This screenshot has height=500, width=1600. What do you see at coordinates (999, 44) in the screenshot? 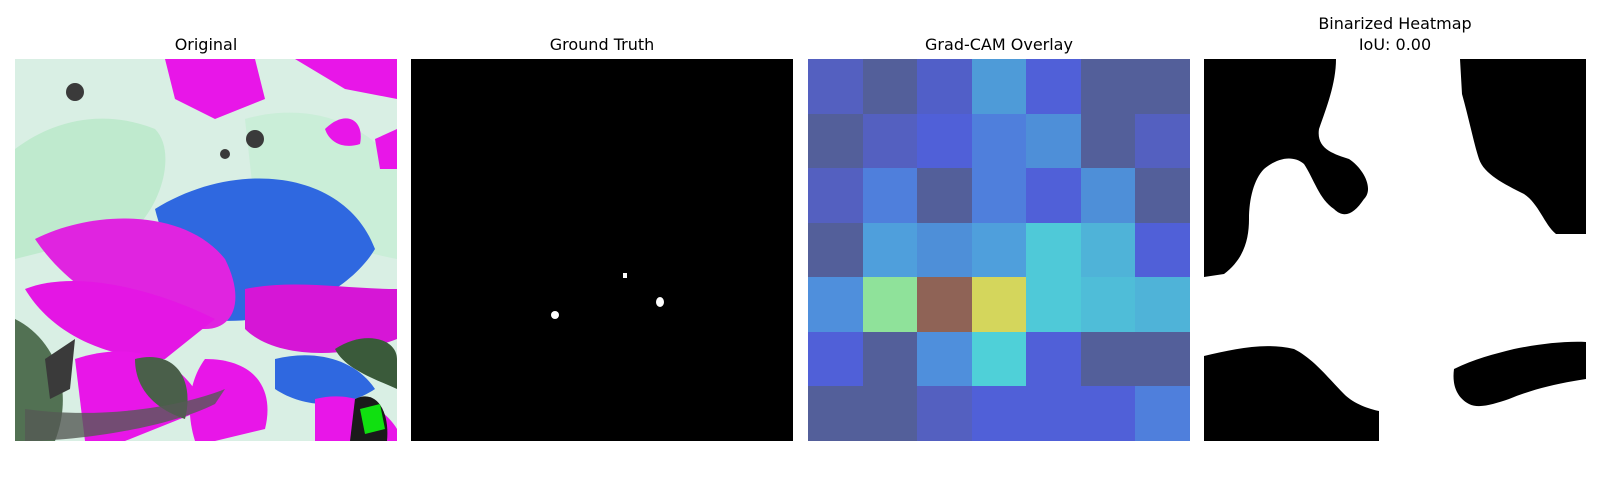
I see `gradcam-title: Grad-CAM Overlay` at bounding box center [999, 44].